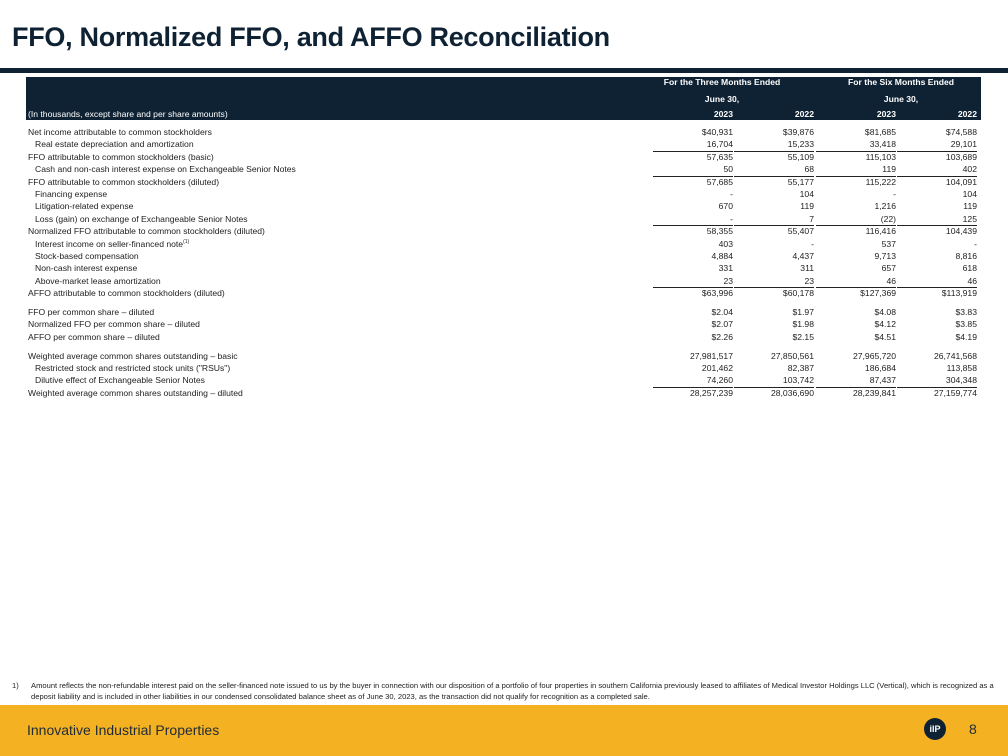 The image size is (1008, 756). Describe the element at coordinates (792, 355) in the screenshot. I see `row-value: 27,850,561` at that location.